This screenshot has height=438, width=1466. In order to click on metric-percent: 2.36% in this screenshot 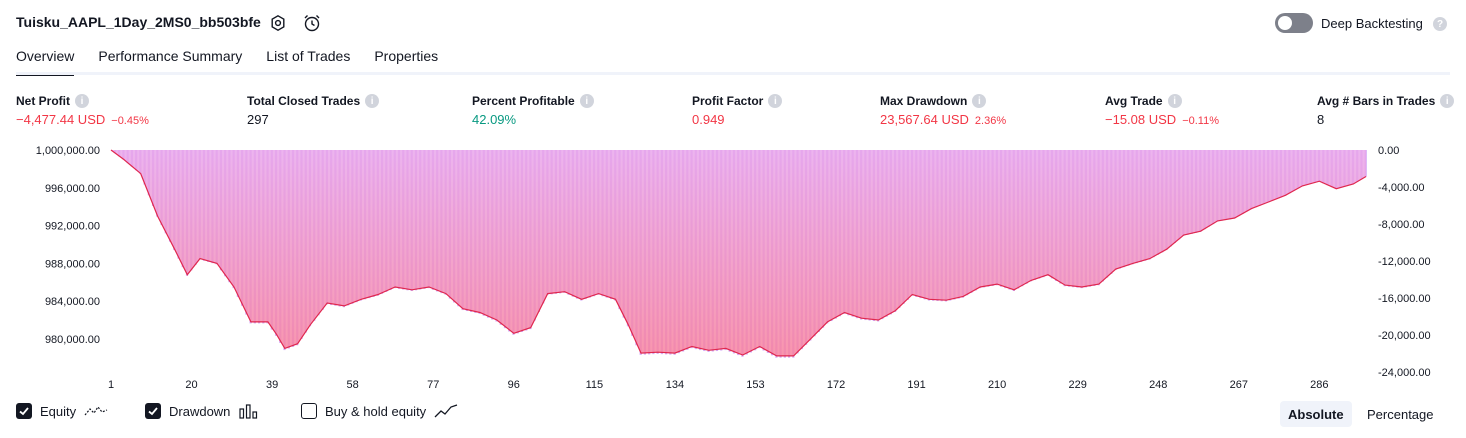, I will do `click(990, 121)`.